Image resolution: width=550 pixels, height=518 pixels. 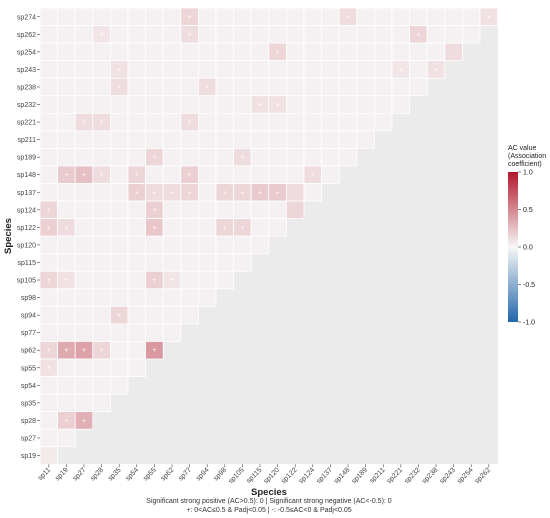 I want to click on x-tick-label: sp27, so click(x=80, y=475).